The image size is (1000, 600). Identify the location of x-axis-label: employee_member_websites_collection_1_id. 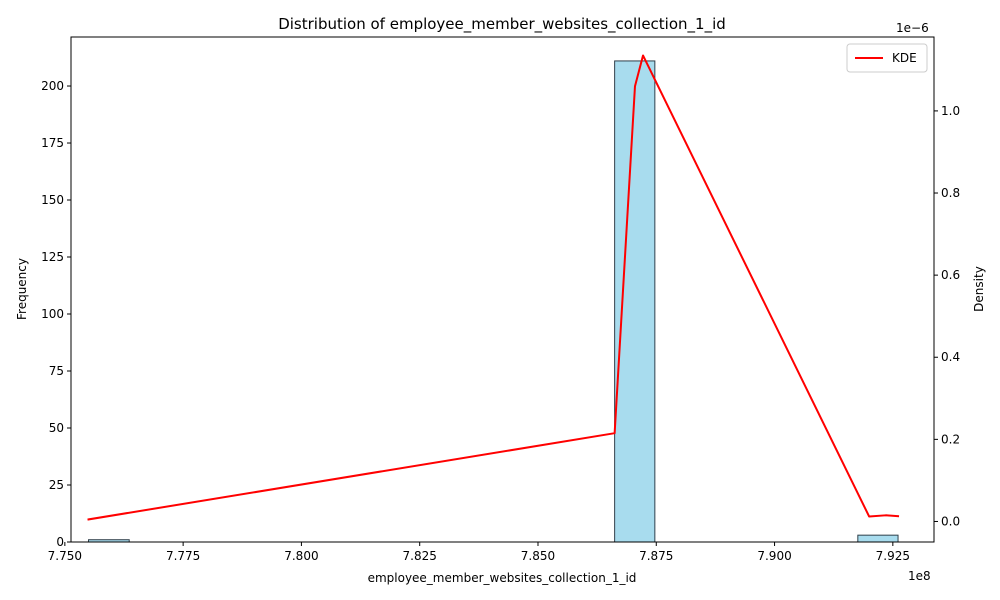
(502, 578).